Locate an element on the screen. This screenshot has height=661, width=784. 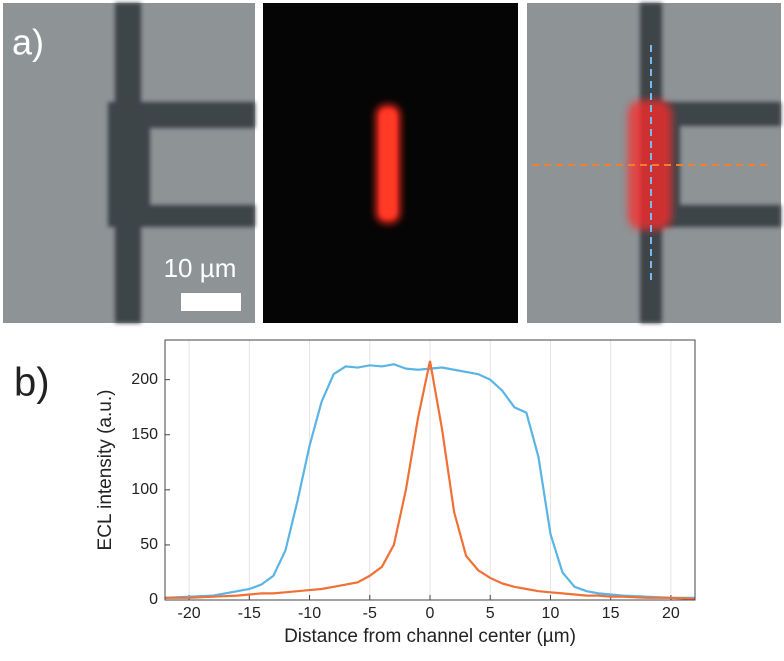
scale-bar-label: 10 µm is located at coordinates (200, 268).